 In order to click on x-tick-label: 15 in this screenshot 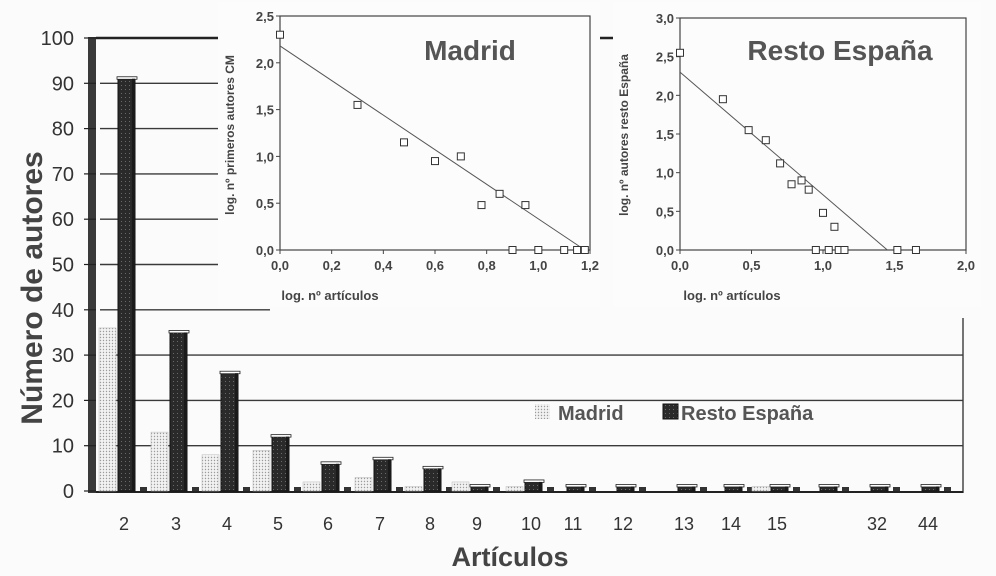, I will do `click(777, 524)`.